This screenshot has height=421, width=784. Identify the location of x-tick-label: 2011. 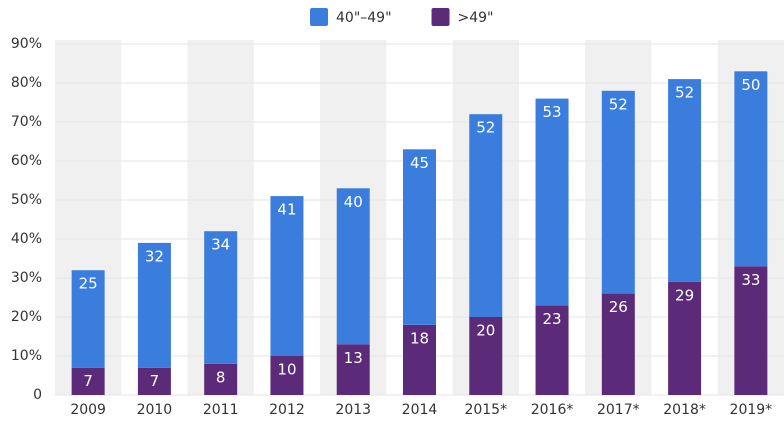
(221, 410).